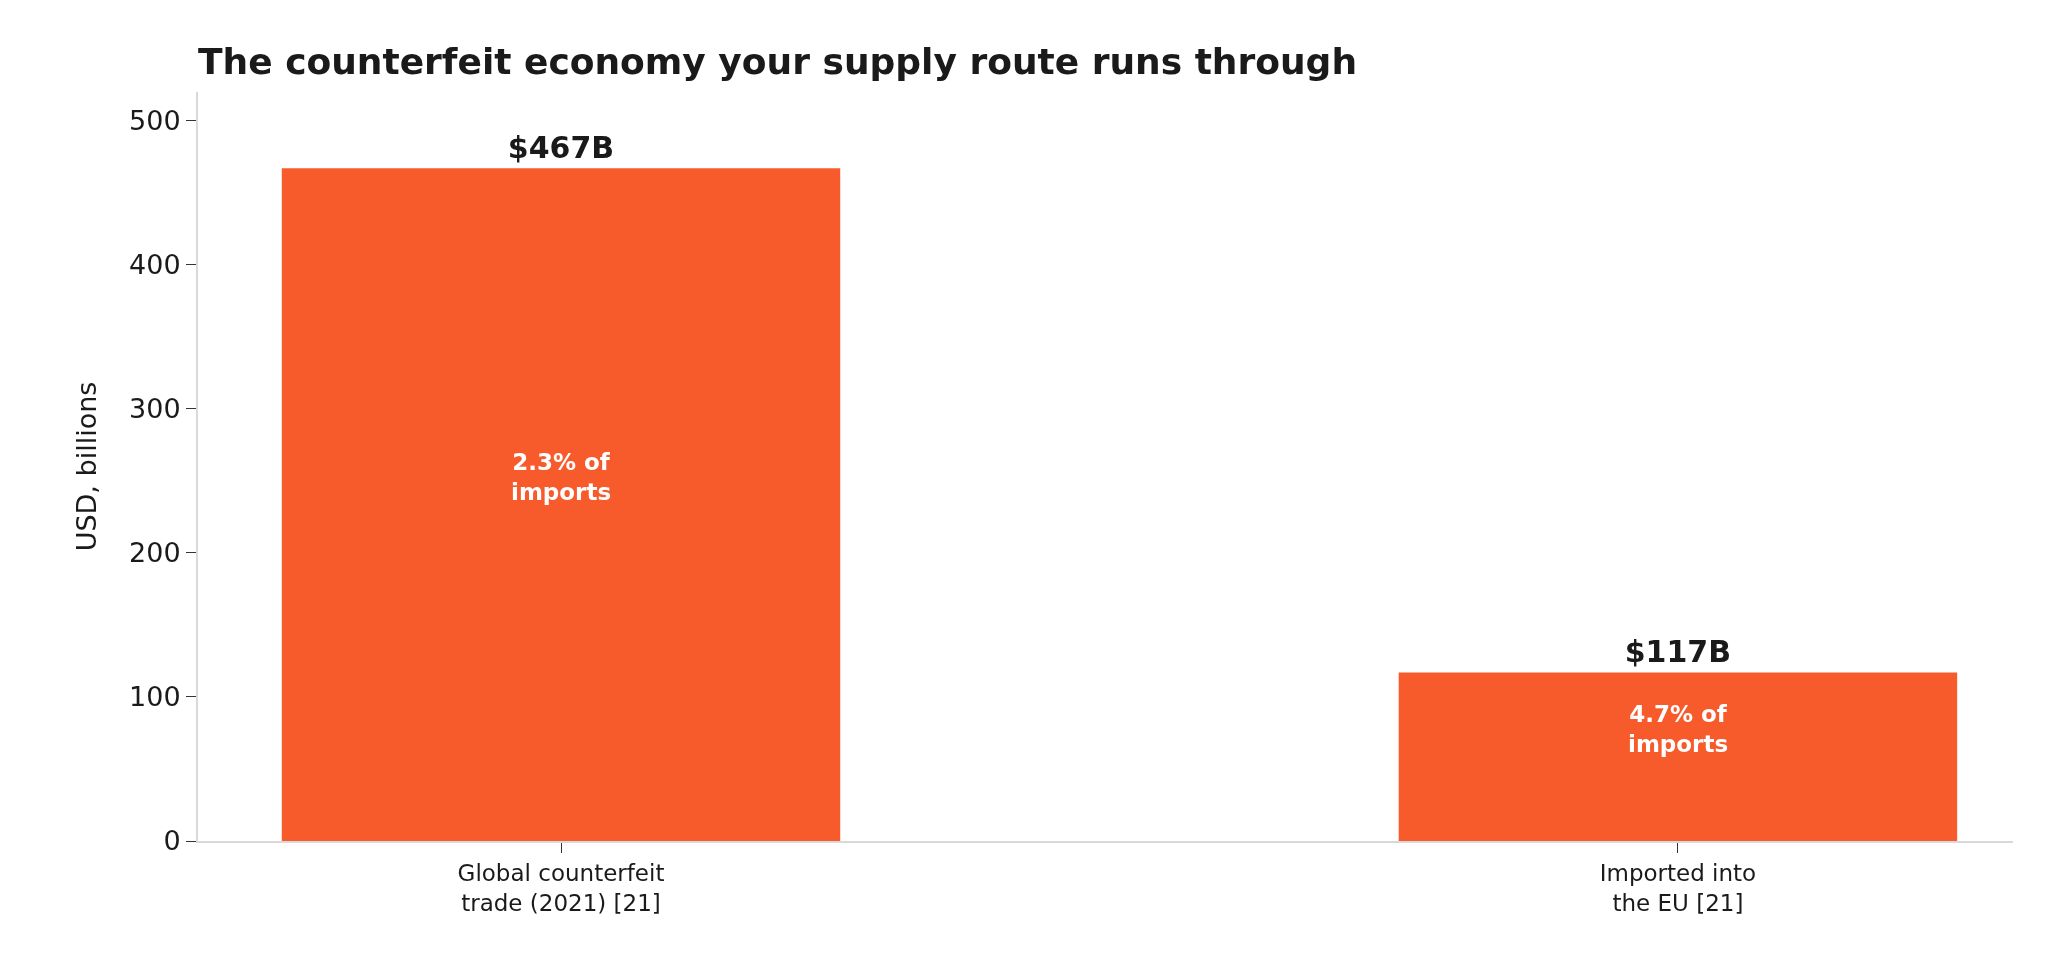  Describe the element at coordinates (155, 265) in the screenshot. I see `y-tick-label: 400` at that location.